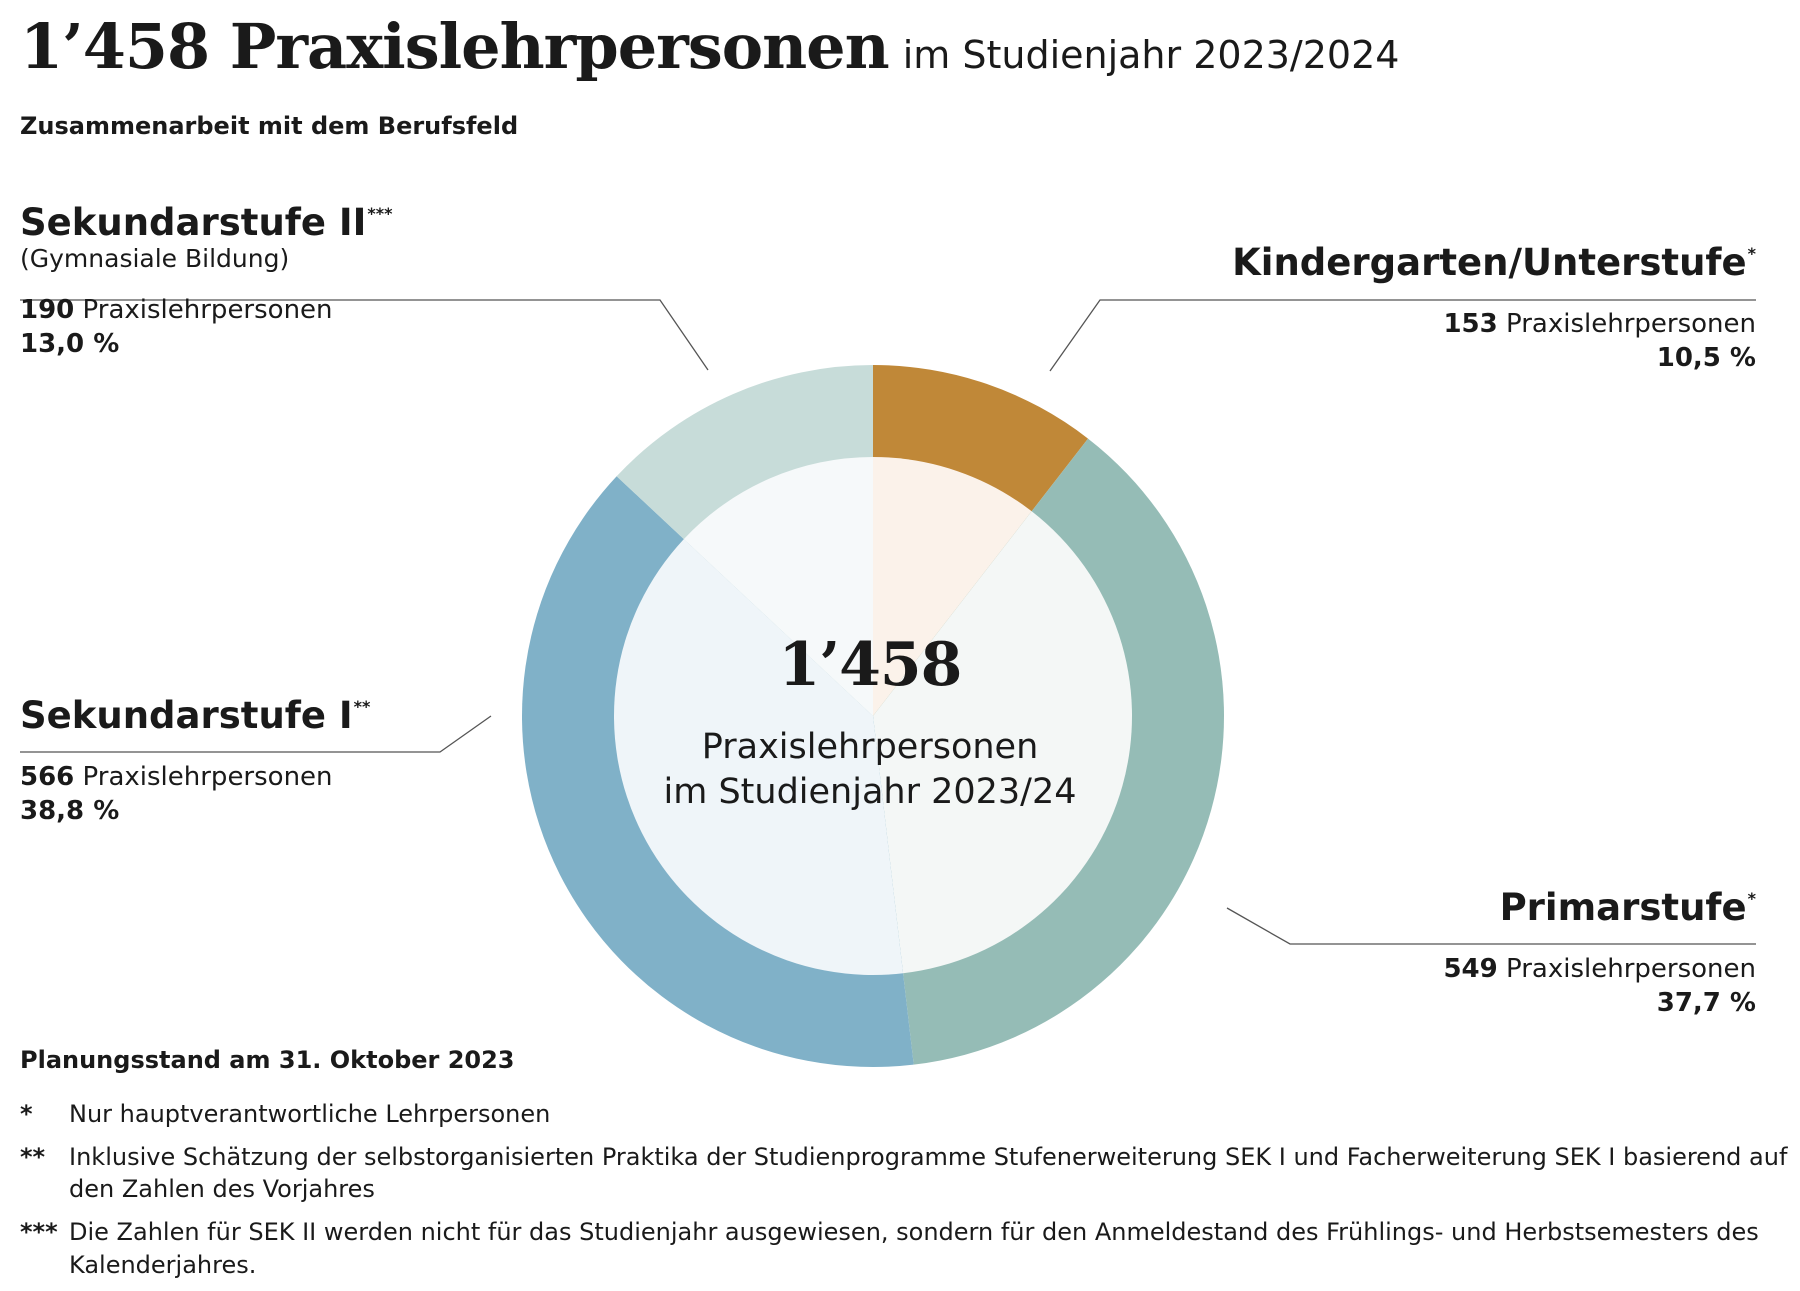 The width and height of the screenshot is (1800, 1291). Describe the element at coordinates (269, 126) in the screenshot. I see `chart-subtitle: Zusammenarbeit mit dem Berufsfeld` at that location.